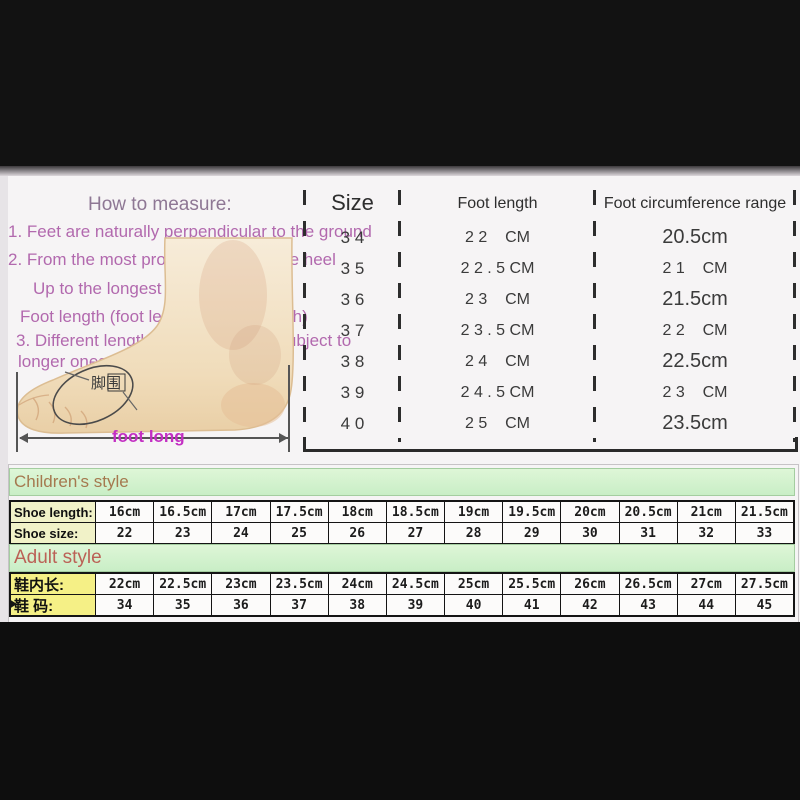 This screenshot has height=800, width=800. What do you see at coordinates (53, 512) in the screenshot?
I see `shoe-length-label: Shoe length:` at bounding box center [53, 512].